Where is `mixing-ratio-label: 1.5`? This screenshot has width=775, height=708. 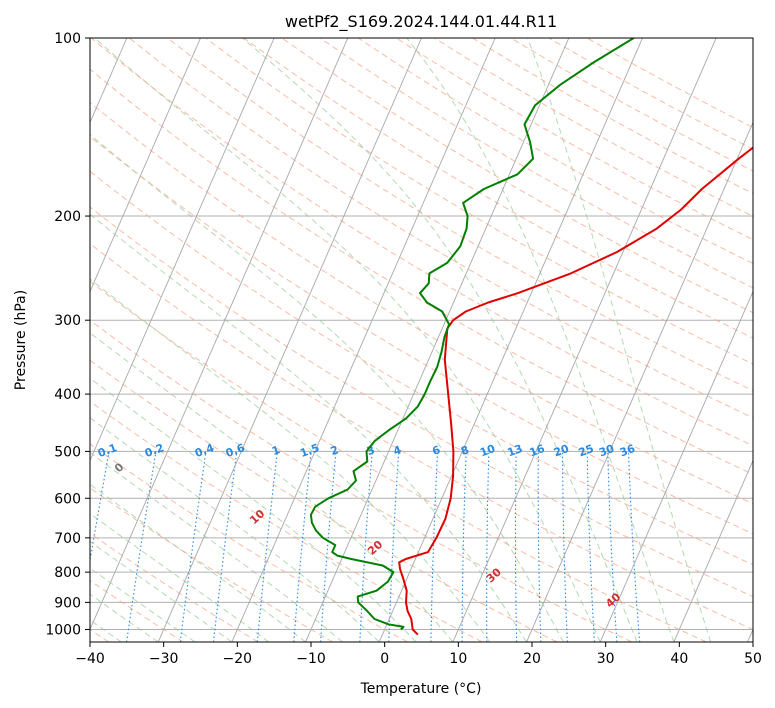
mixing-ratio-label: 1.5 is located at coordinates (309, 450).